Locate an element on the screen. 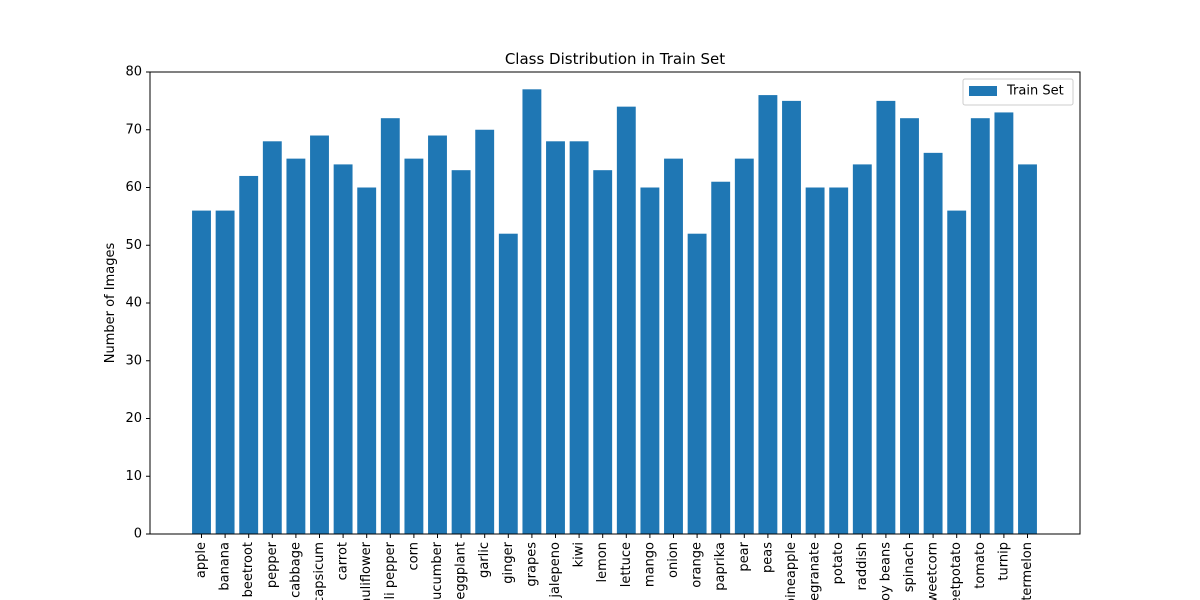 The height and width of the screenshot is (600, 1200). bar-mango is located at coordinates (650, 360).